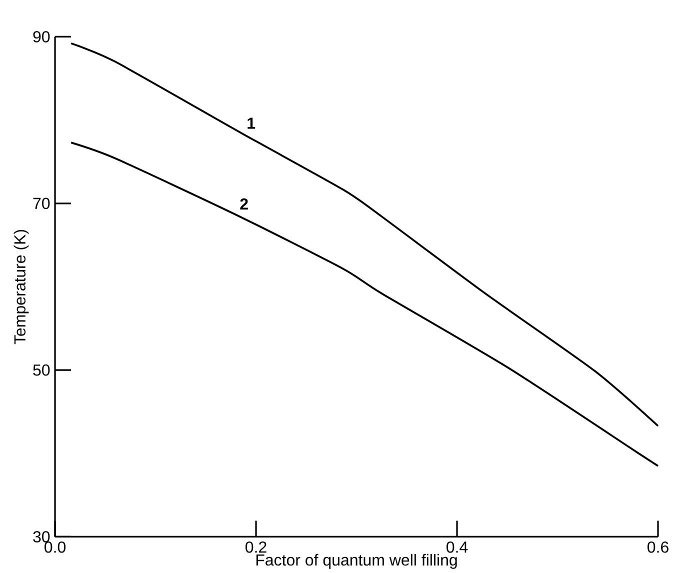 Image resolution: width=687 pixels, height=573 pixels. Describe the element at coordinates (41, 536) in the screenshot. I see `y-tick-label: 30` at that location.